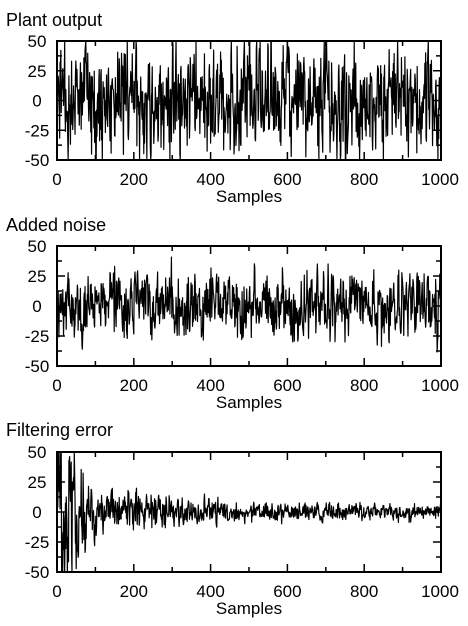 Image resolution: width=468 pixels, height=626 pixels. Describe the element at coordinates (249, 304) in the screenshot. I see `signal-line` at that location.